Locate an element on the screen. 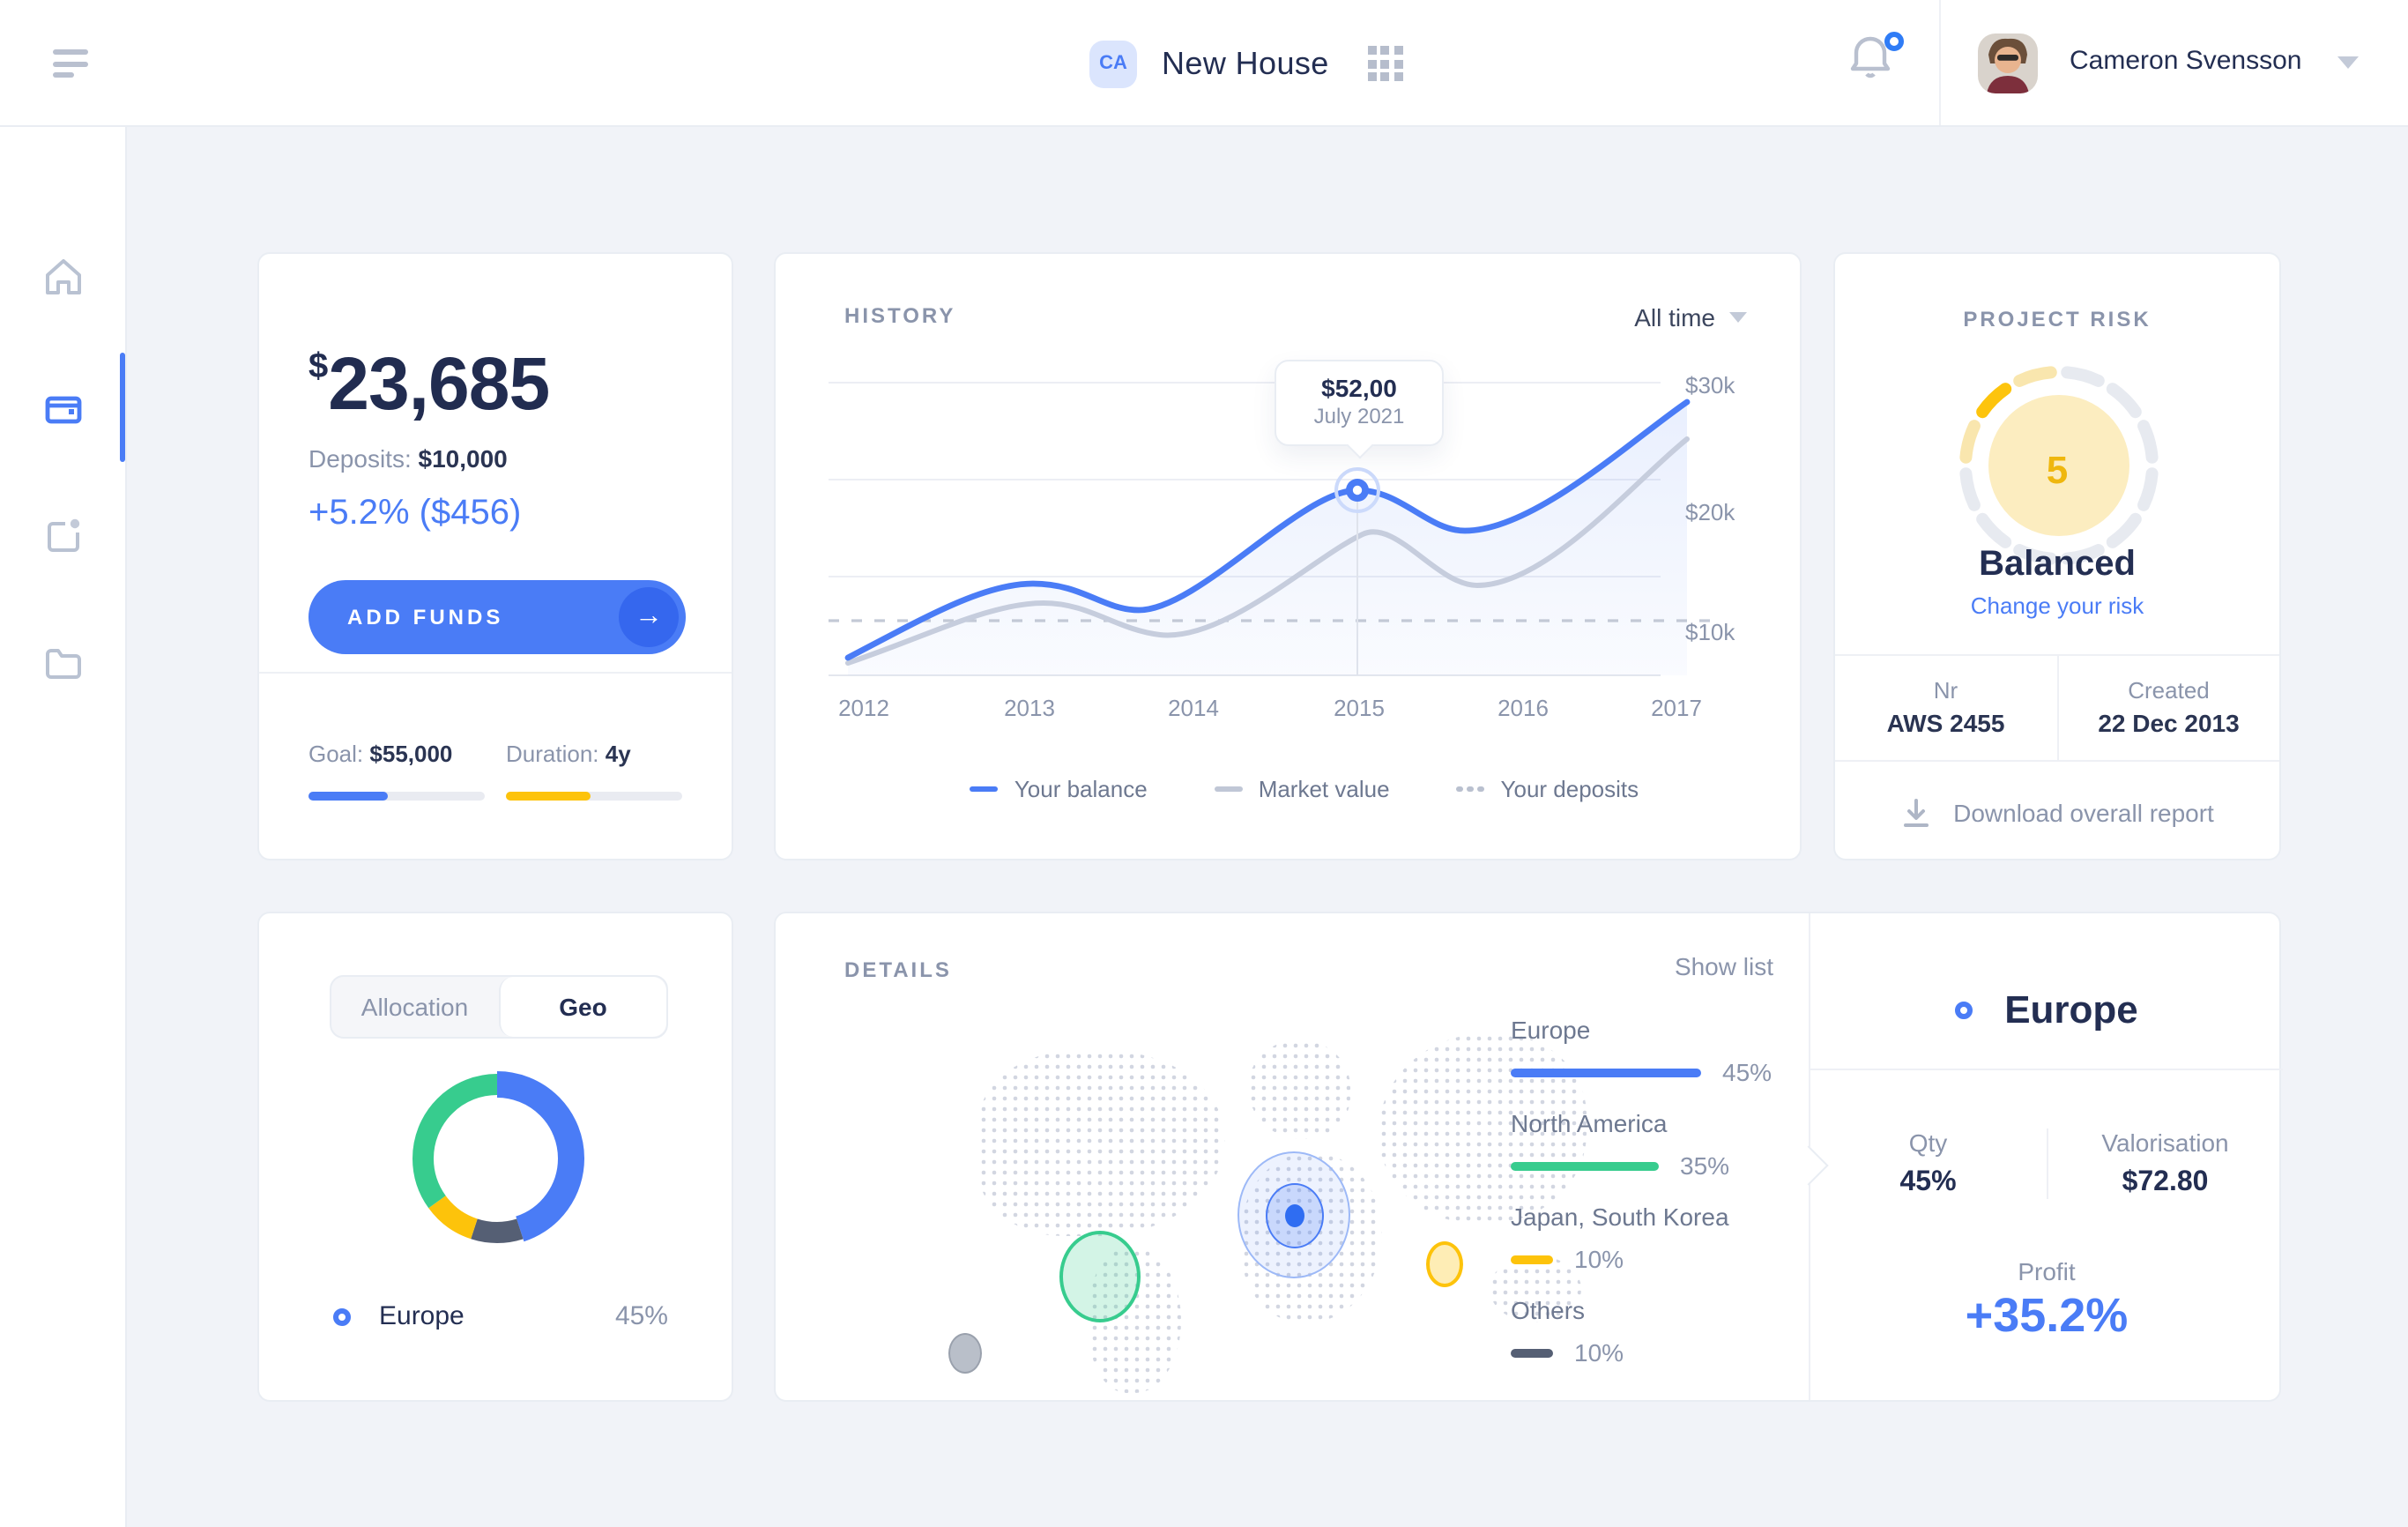 Image resolution: width=2408 pixels, height=1527 pixels. sidebar-item-notes is located at coordinates (63, 534).